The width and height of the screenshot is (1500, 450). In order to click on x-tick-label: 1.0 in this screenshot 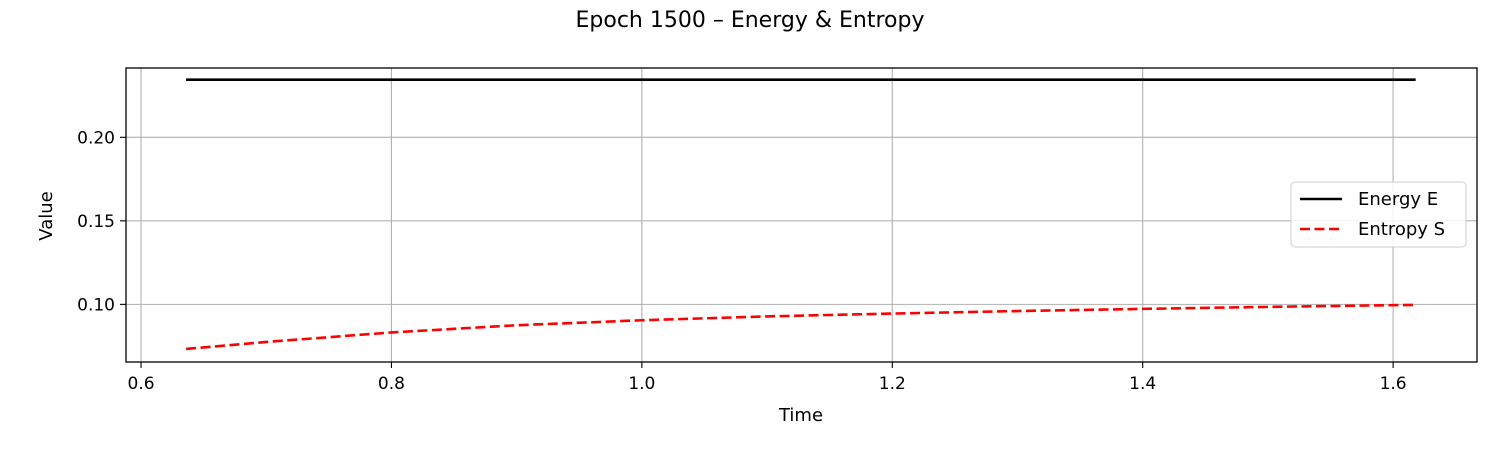, I will do `click(641, 384)`.